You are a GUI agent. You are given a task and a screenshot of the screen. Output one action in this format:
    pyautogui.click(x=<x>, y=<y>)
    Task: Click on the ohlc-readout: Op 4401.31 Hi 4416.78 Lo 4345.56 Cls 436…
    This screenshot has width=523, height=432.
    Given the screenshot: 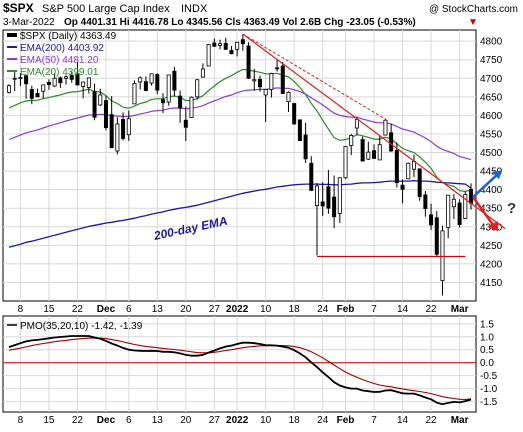 What is the action you would take?
    pyautogui.click(x=240, y=22)
    